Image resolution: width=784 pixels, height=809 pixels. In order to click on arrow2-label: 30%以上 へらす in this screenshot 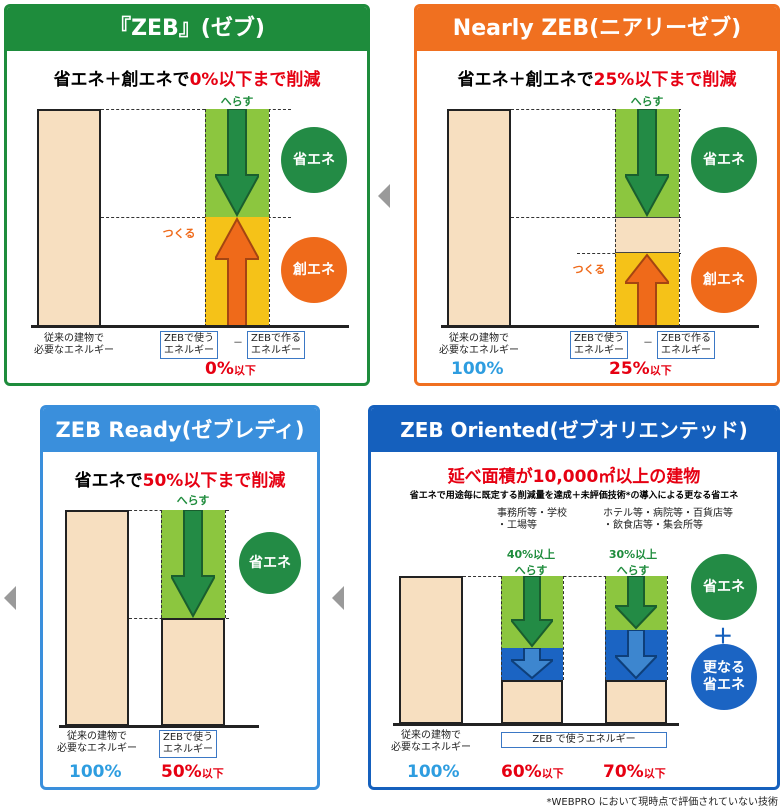, I will do `click(633, 562)`.